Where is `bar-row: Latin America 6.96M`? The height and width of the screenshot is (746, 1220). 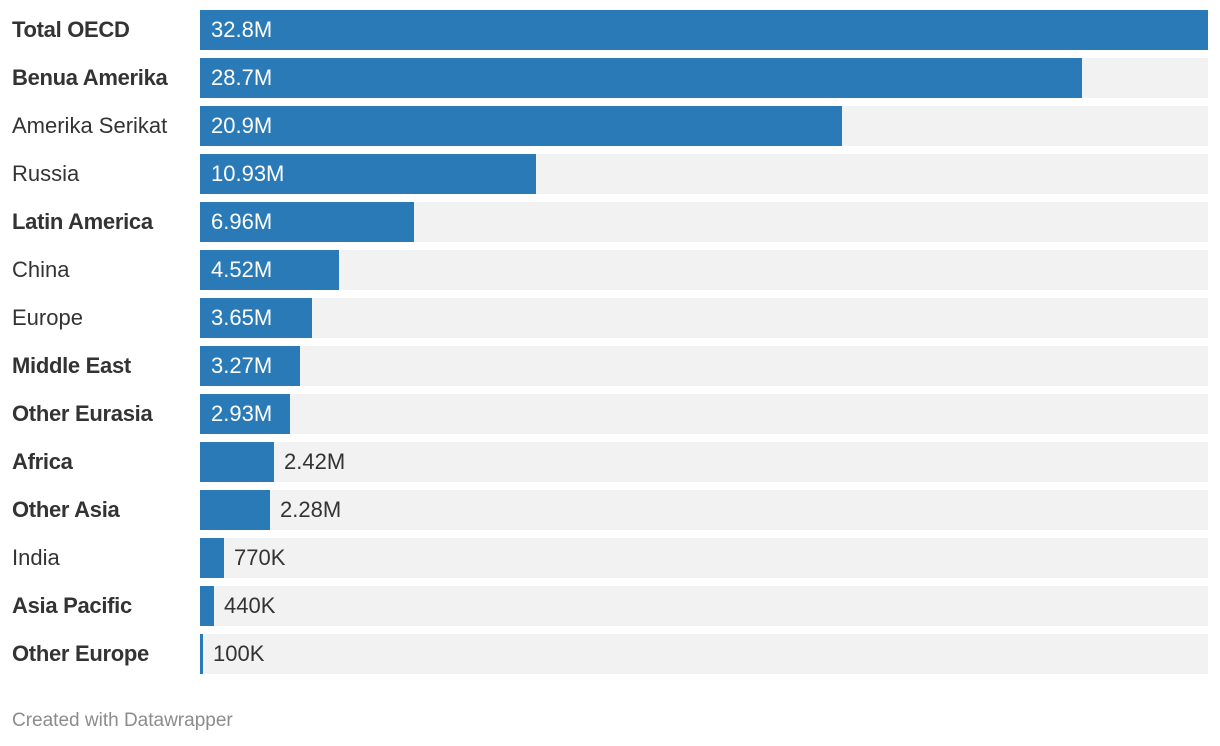
bar-row: Latin America 6.96M is located at coordinates (610, 222).